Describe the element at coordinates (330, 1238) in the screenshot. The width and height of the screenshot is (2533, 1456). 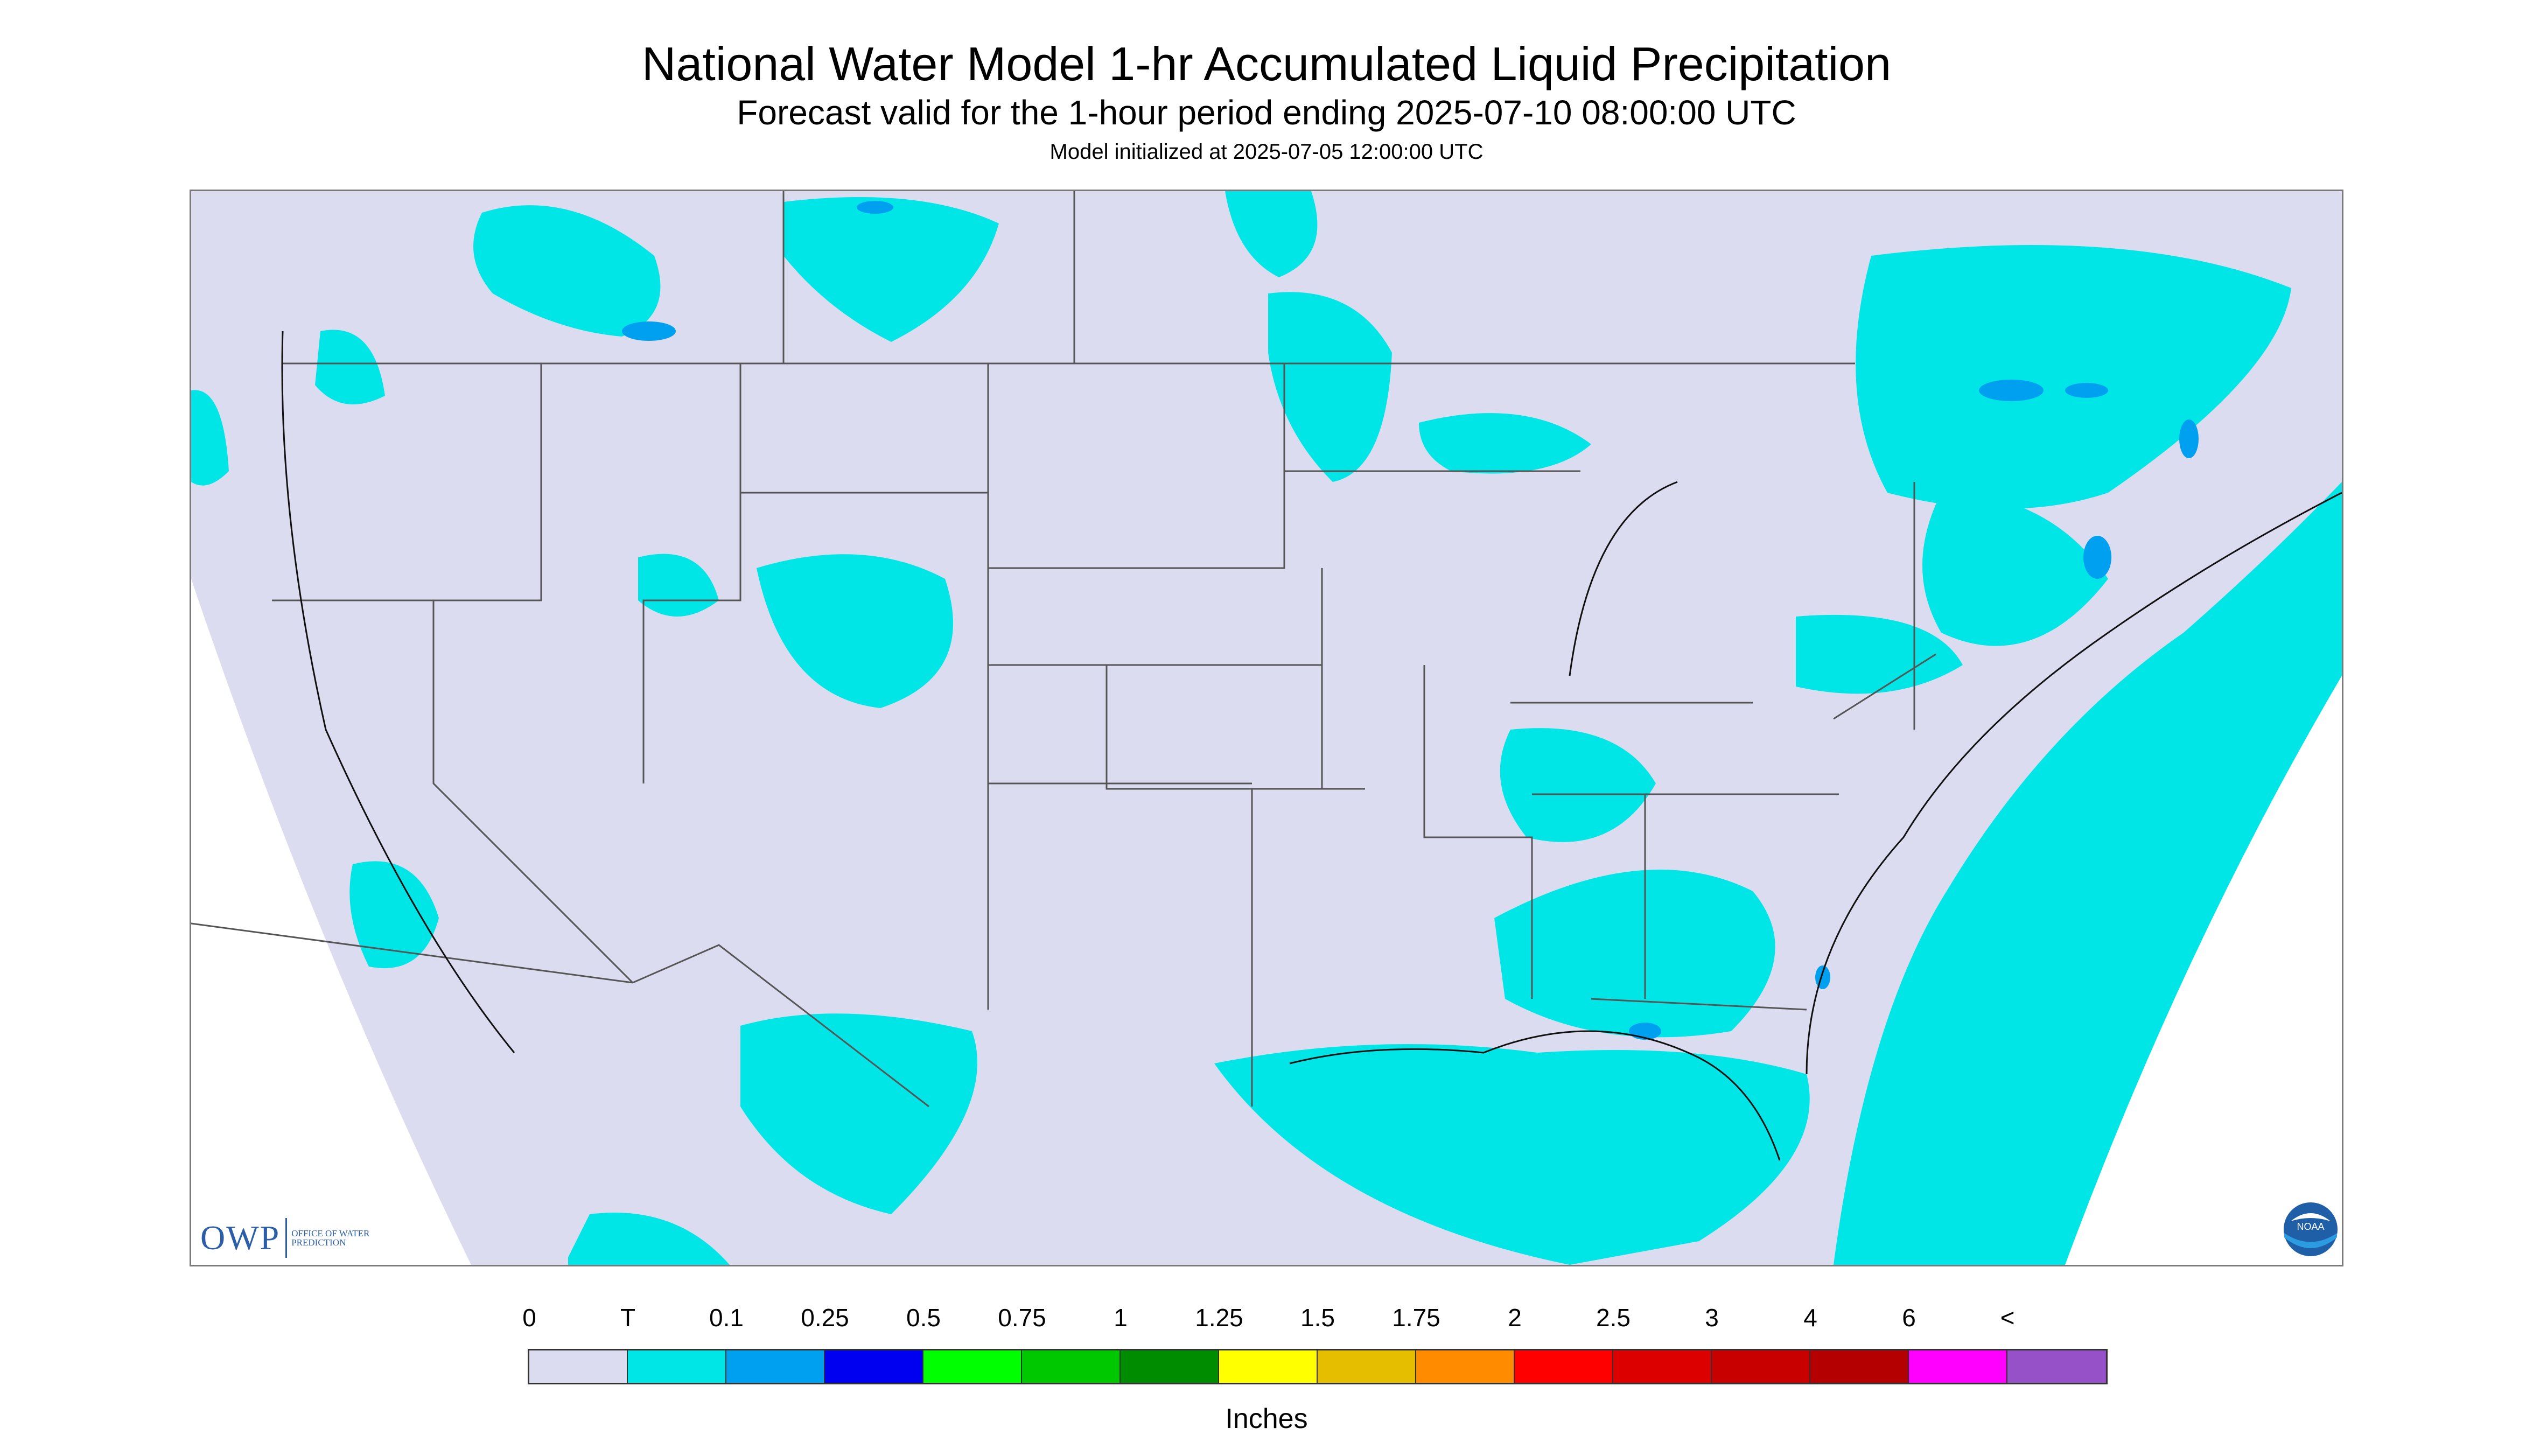
I see `owp-text: OFFICE OF WATER PREDICTION` at that location.